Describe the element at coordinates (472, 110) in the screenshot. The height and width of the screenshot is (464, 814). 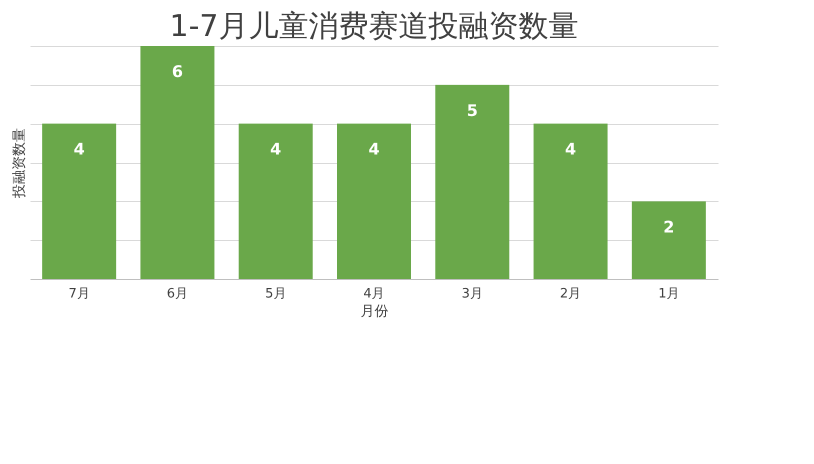
I see `data-label: 5` at that location.